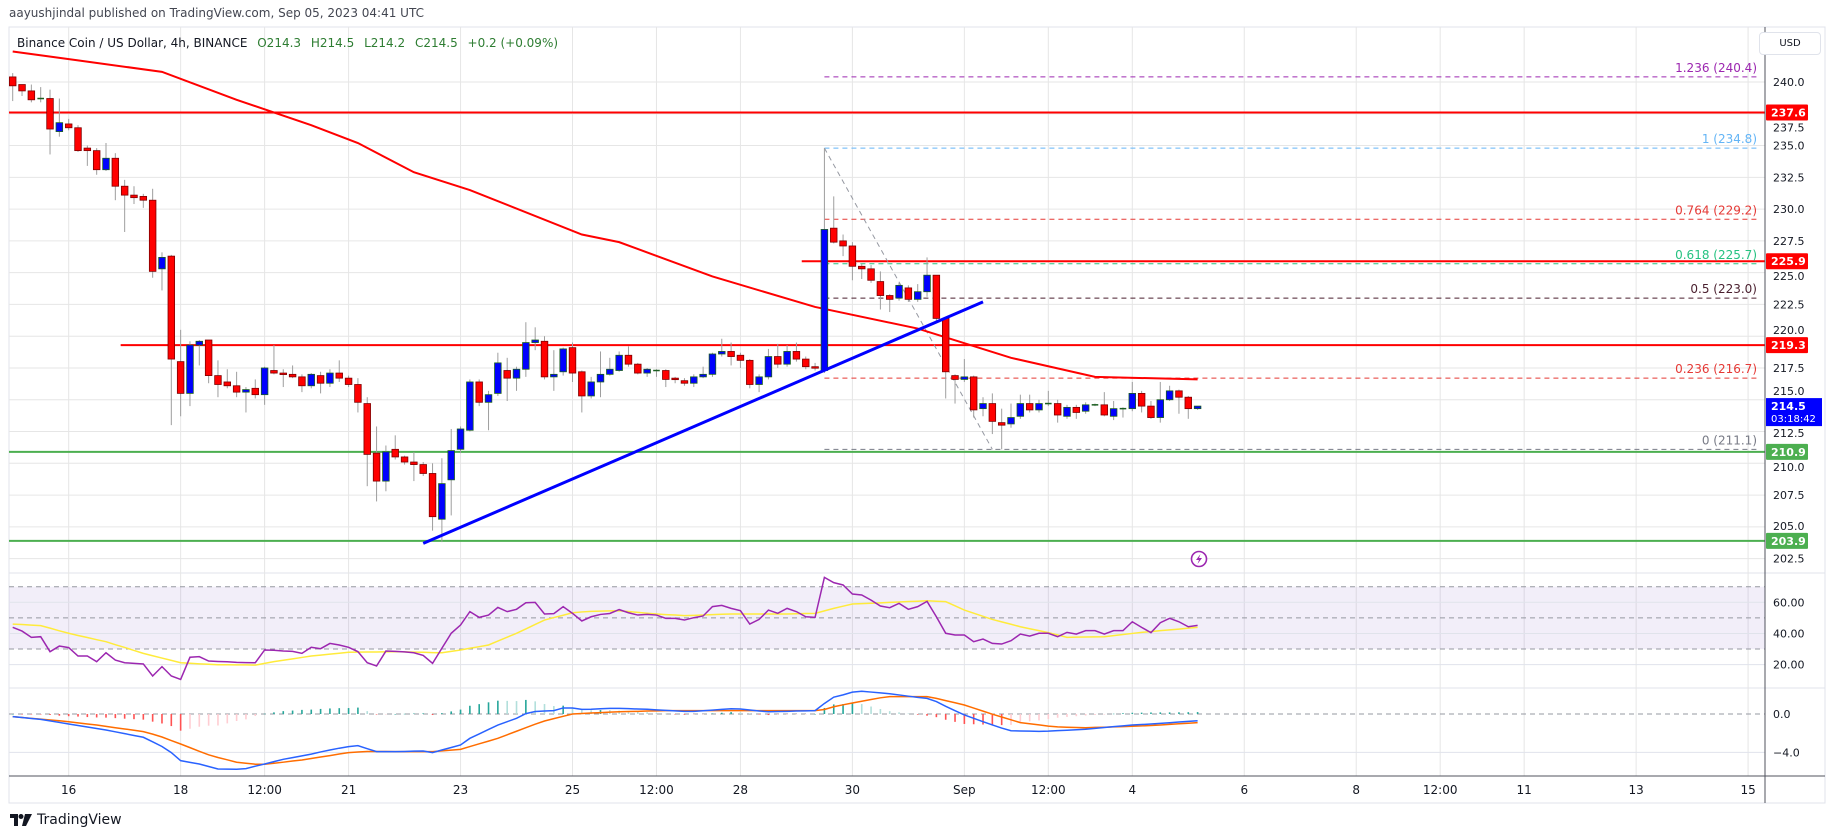  What do you see at coordinates (1788, 345) in the screenshot?
I see `price-level-badge-text: 219.3` at bounding box center [1788, 345].